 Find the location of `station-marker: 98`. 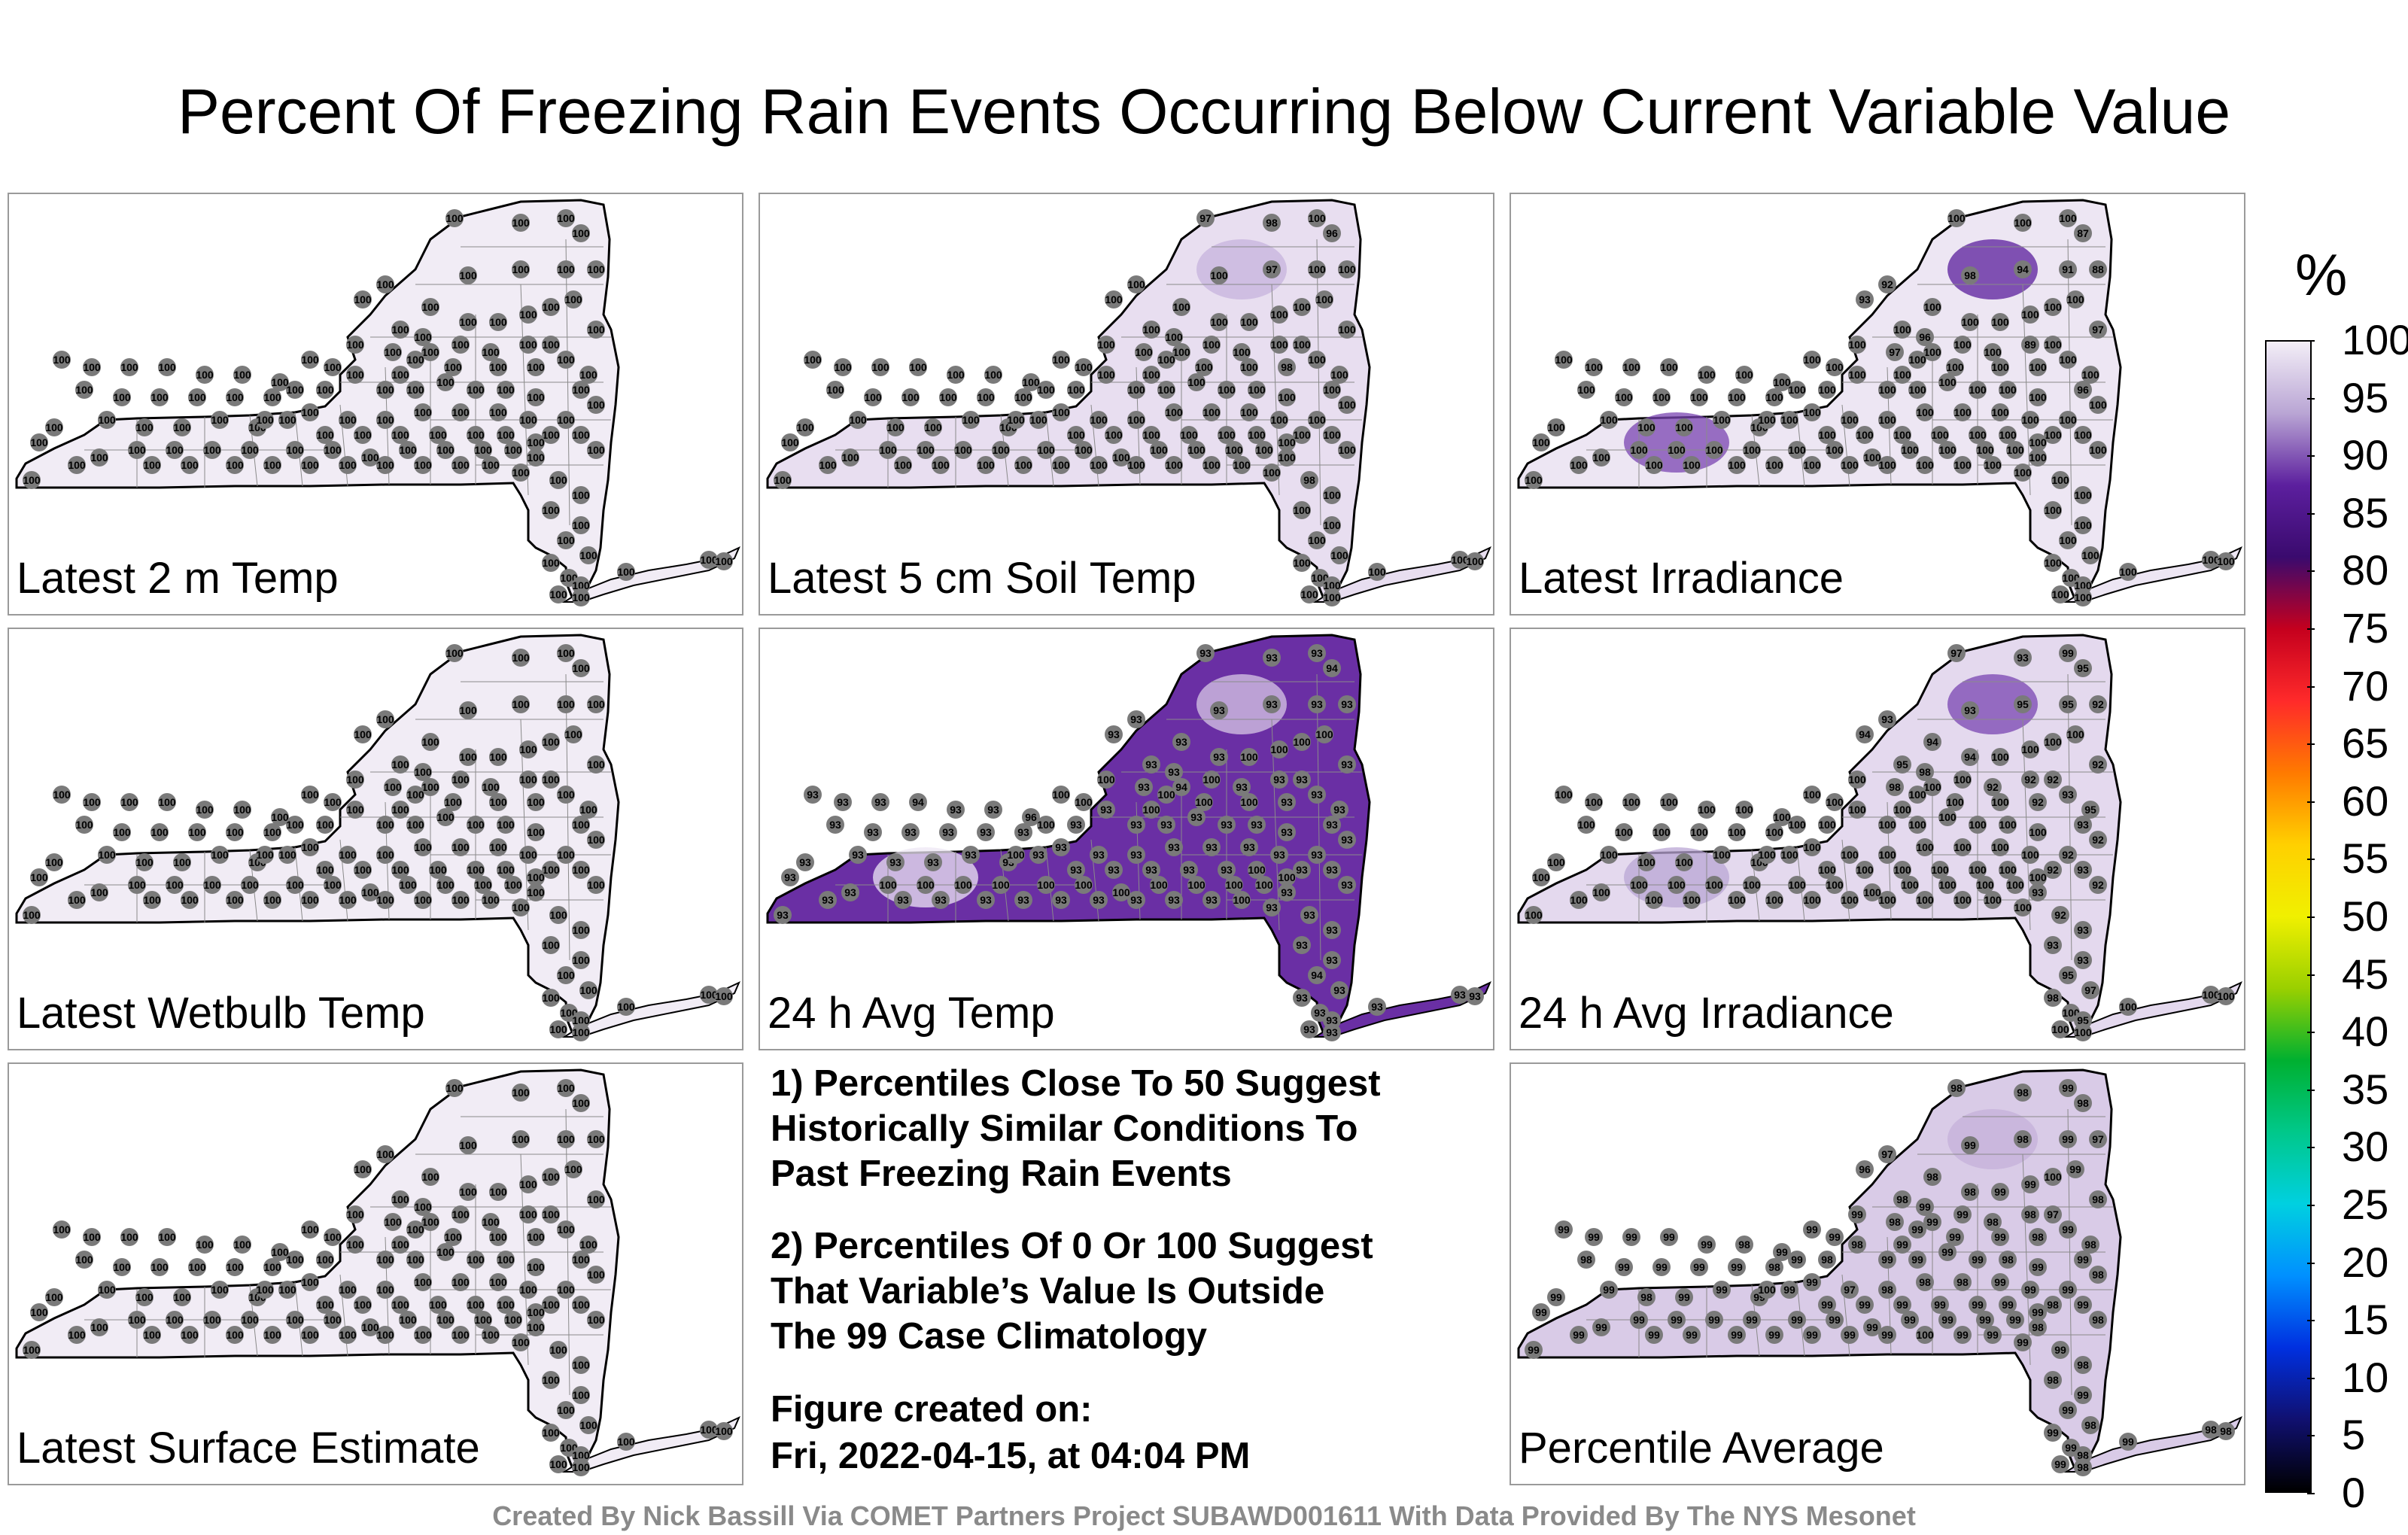

station-marker: 98 is located at coordinates (1993, 1222).